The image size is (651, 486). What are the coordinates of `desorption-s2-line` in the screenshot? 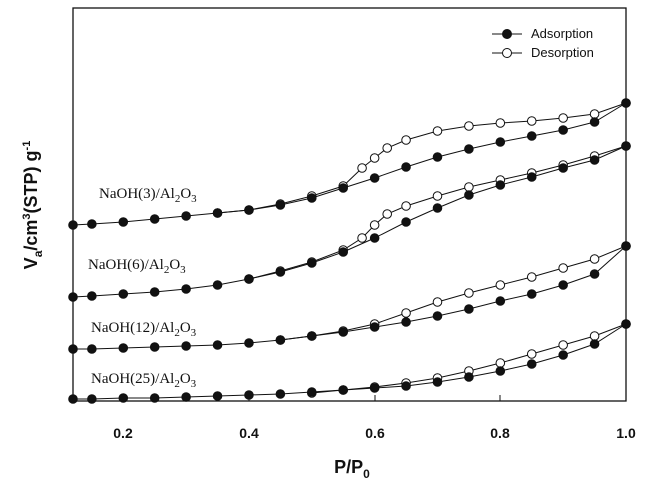 It's located at (453, 293).